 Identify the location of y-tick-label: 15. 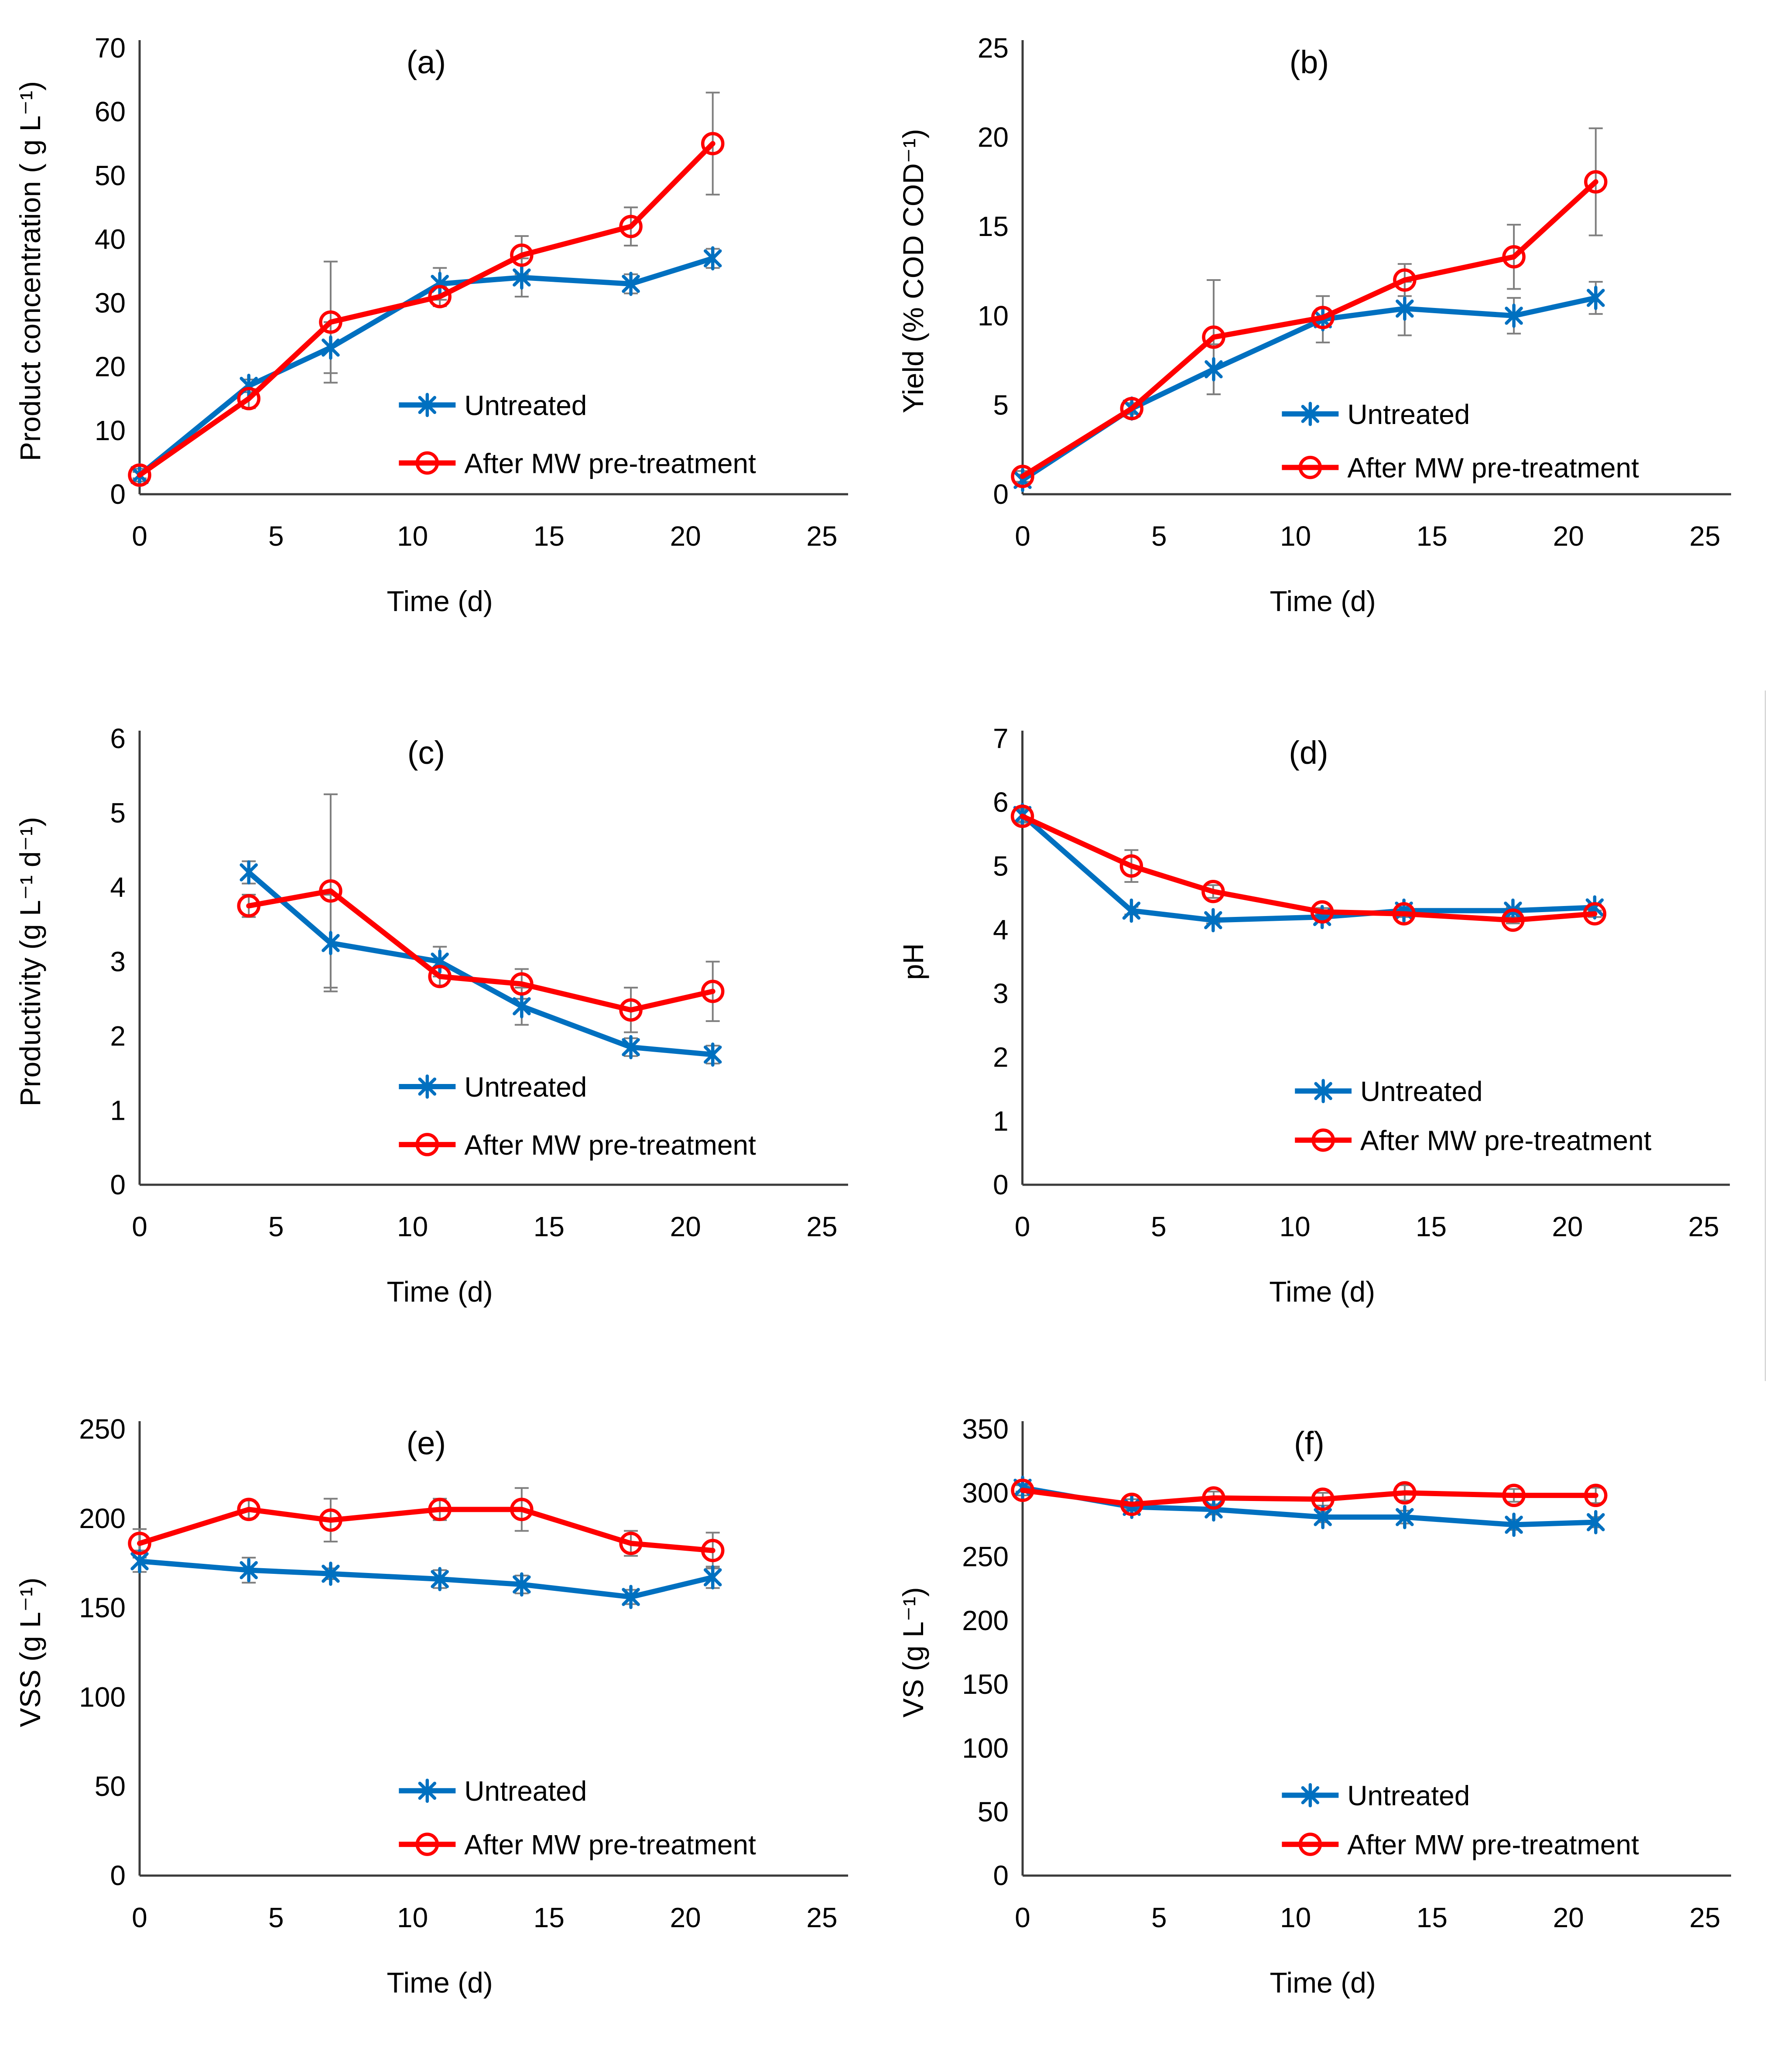
(993, 227).